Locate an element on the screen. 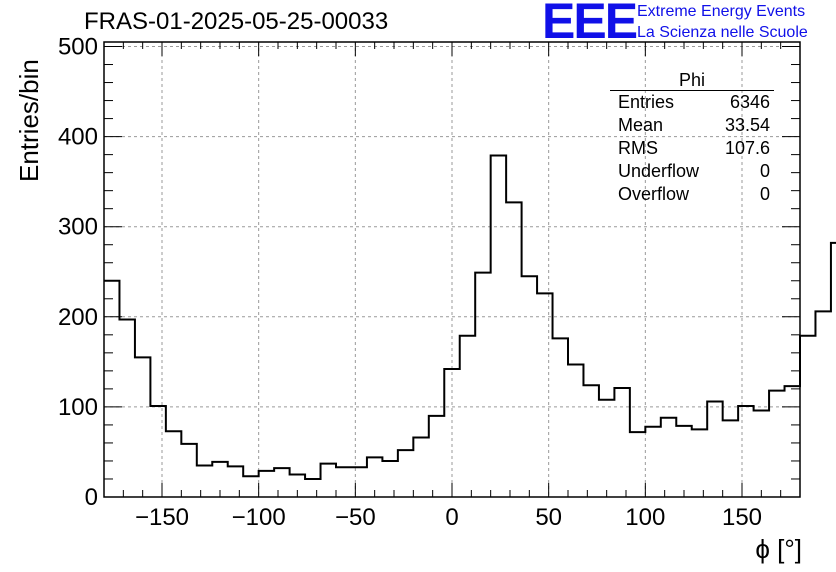  stats-value: 33.54 is located at coordinates (747, 125).